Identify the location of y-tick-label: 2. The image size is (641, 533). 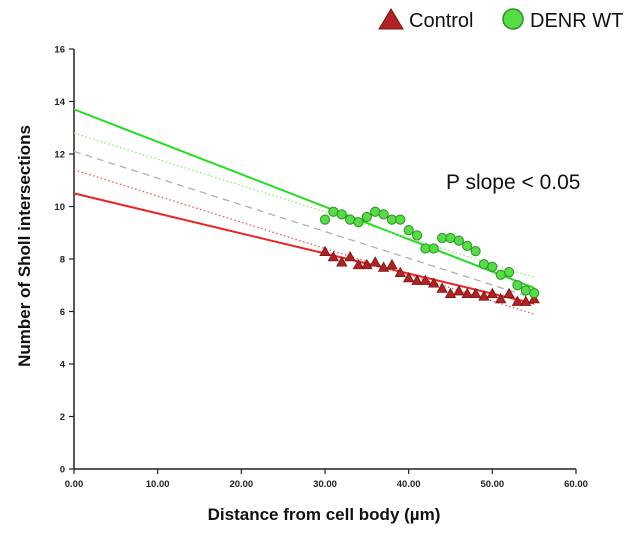
(62, 417).